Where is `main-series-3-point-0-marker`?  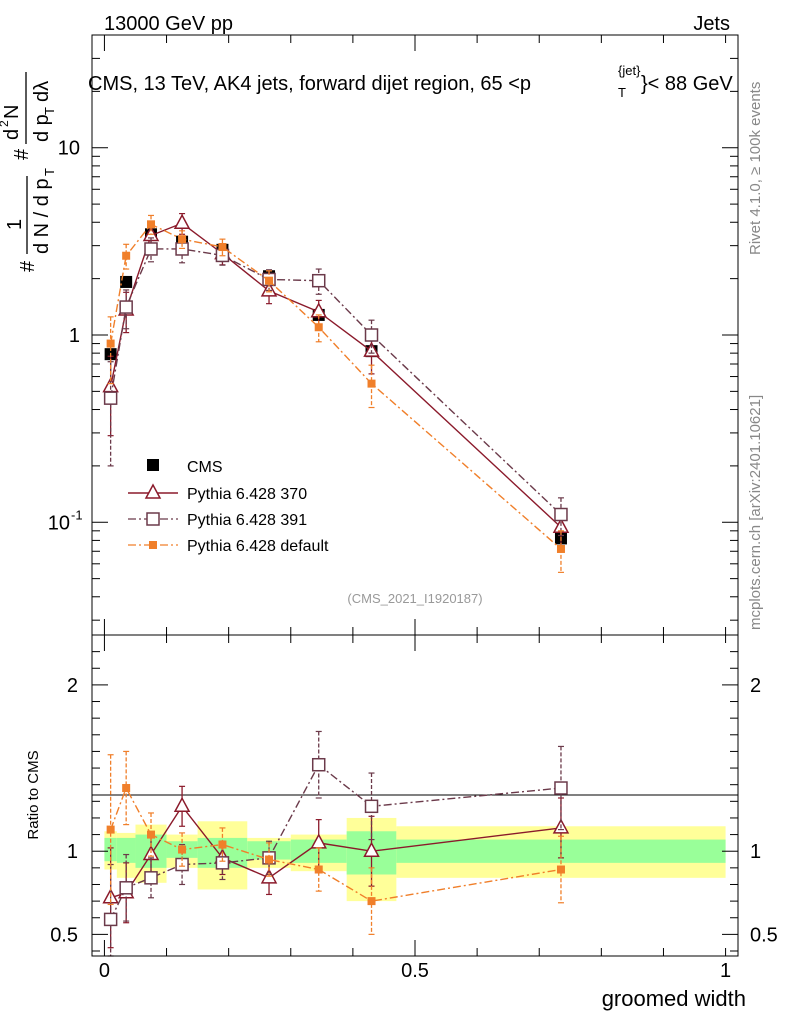
main-series-3-point-0-marker is located at coordinates (110, 343).